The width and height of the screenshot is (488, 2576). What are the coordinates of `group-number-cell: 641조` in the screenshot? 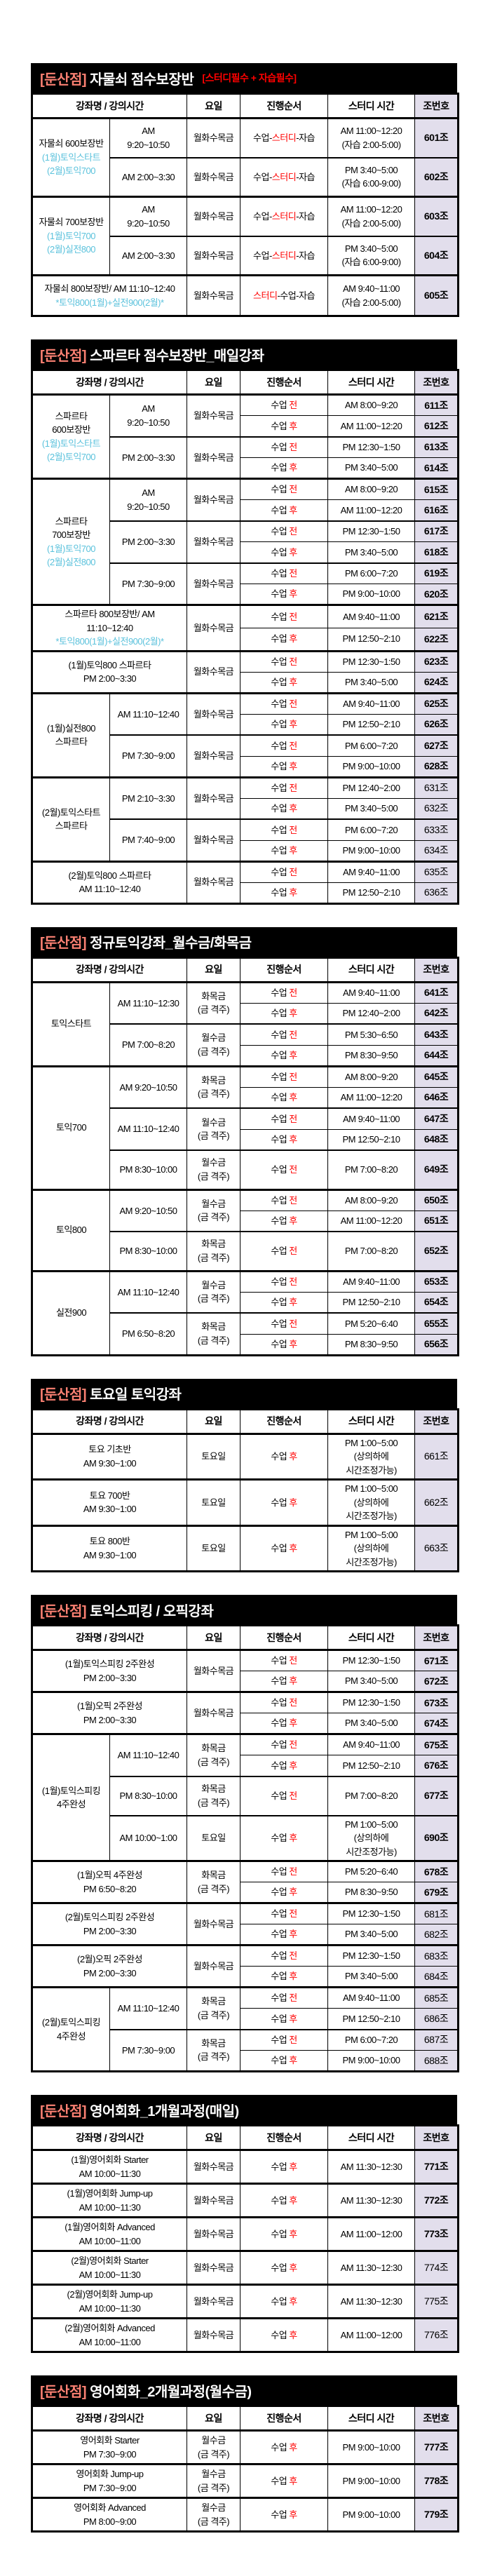 It's located at (436, 992).